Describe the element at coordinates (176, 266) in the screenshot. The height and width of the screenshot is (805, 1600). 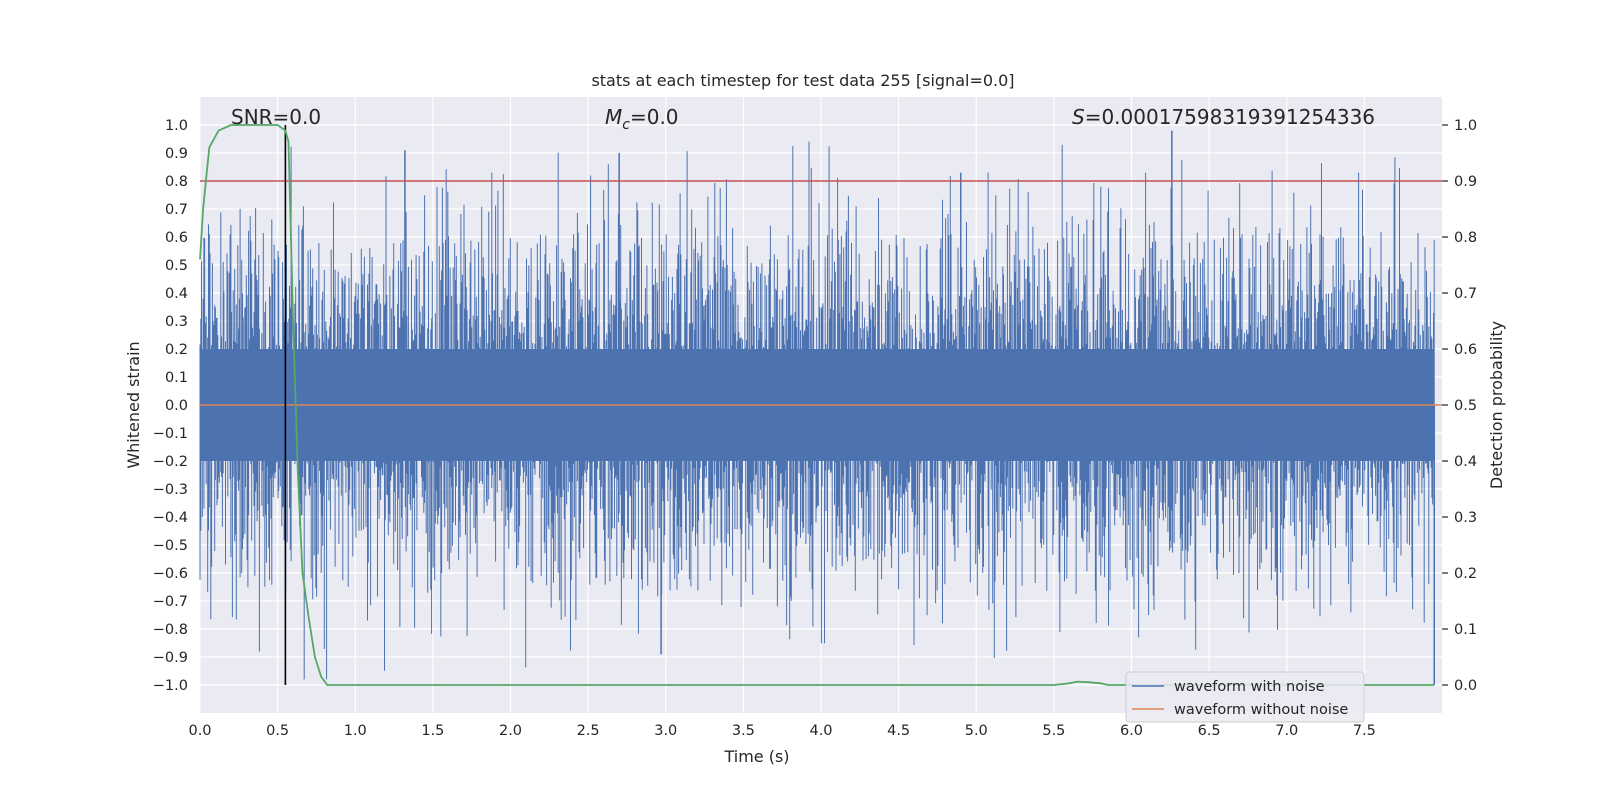
I see `y-tick-label: 0.5` at that location.